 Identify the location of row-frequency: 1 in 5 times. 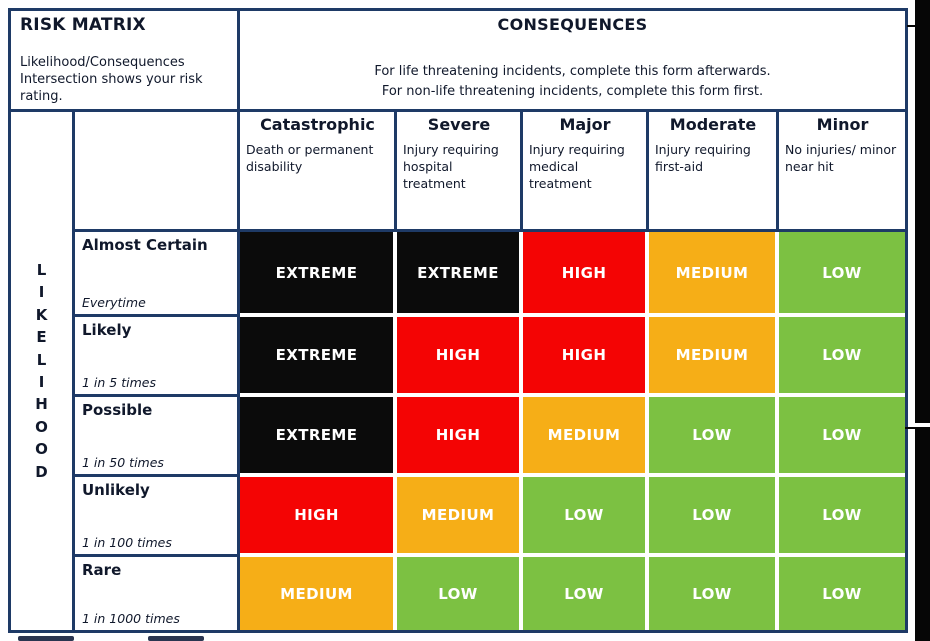
(119, 382).